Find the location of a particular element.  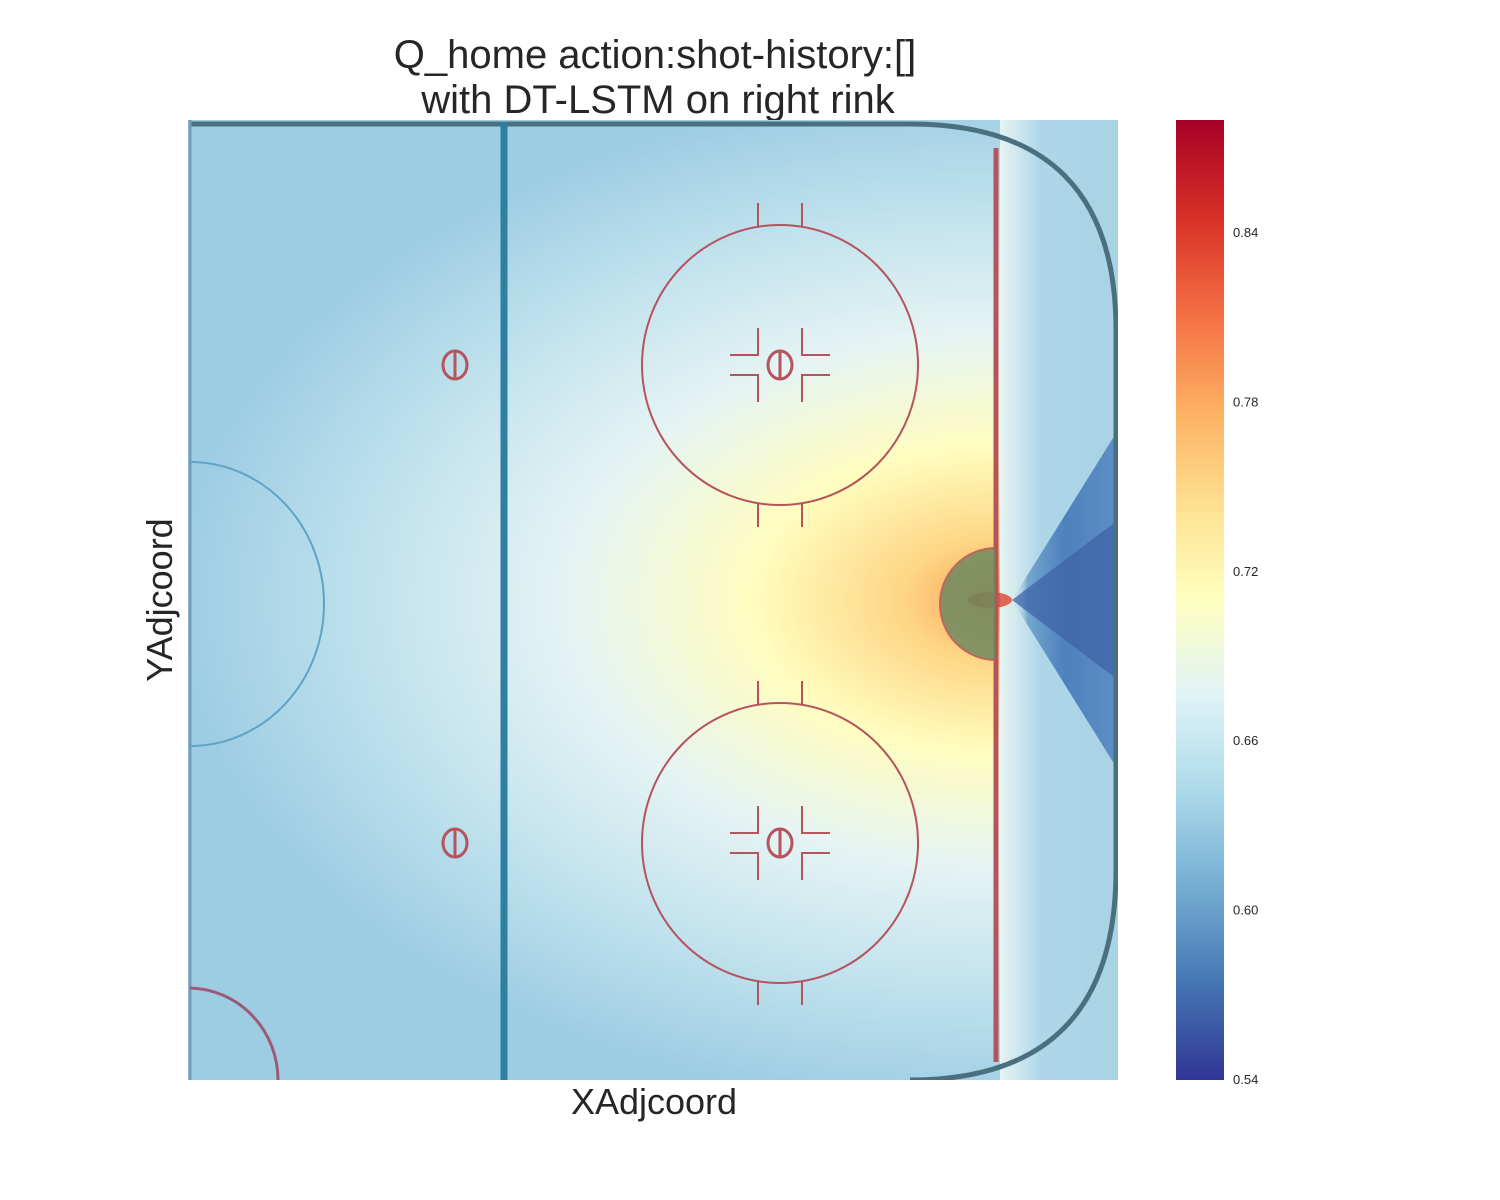

chart-title-line-1: Q_home action:shot-history:[] is located at coordinates (655, 55).